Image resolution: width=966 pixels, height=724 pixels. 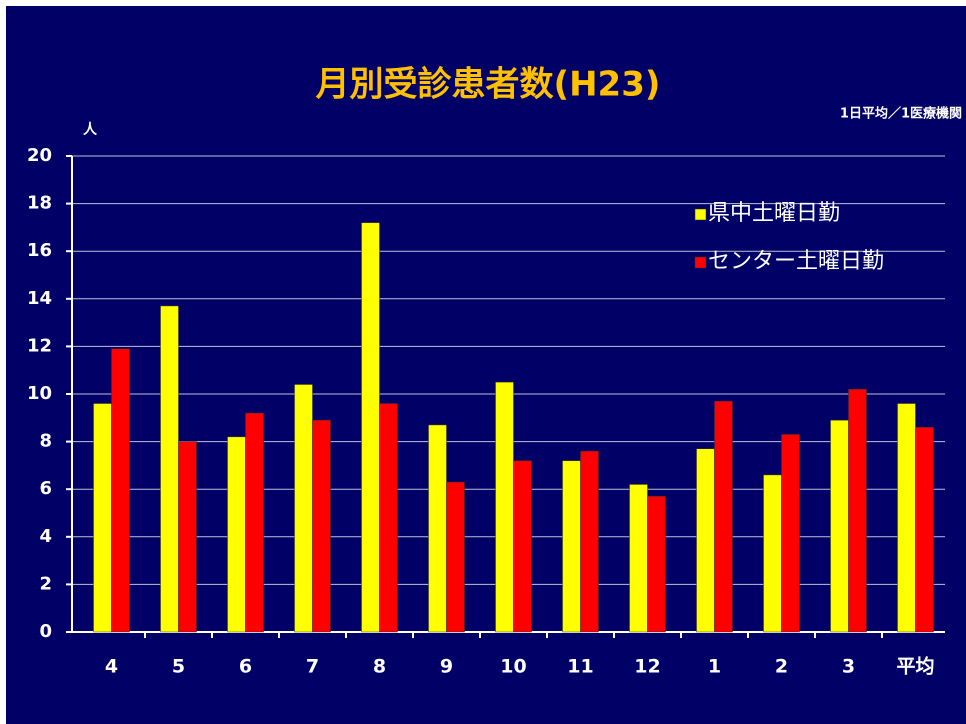 I want to click on x-tick-label: 6, so click(x=245, y=667).